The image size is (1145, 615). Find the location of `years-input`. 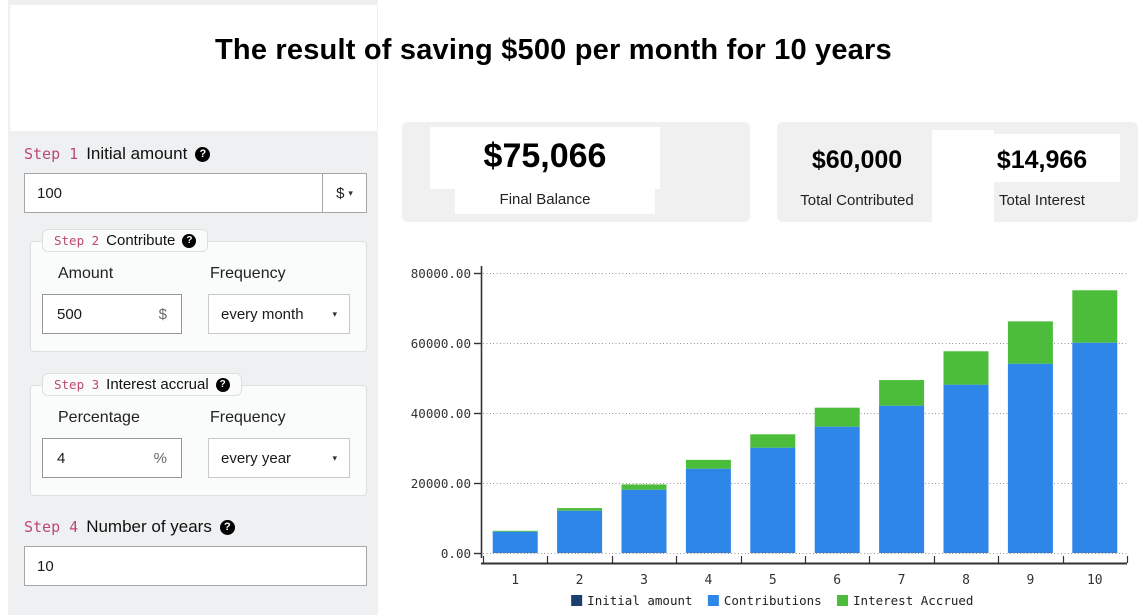

years-input is located at coordinates (195, 566).